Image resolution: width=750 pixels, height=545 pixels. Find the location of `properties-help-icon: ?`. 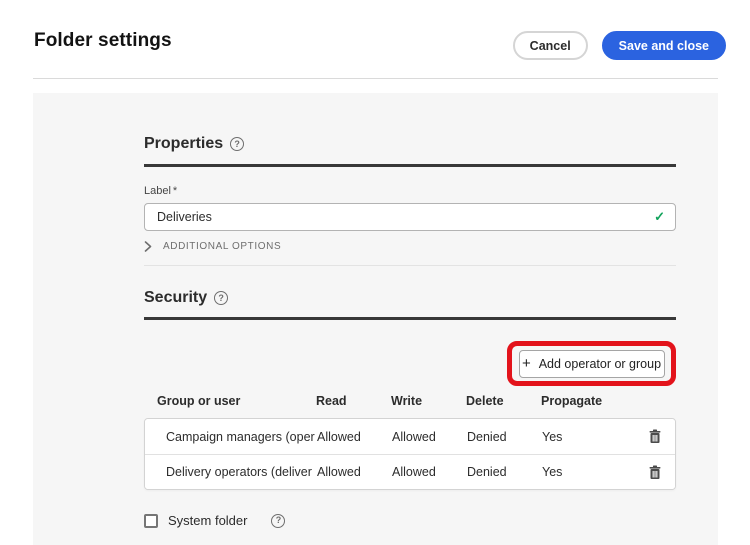

properties-help-icon: ? is located at coordinates (237, 144).